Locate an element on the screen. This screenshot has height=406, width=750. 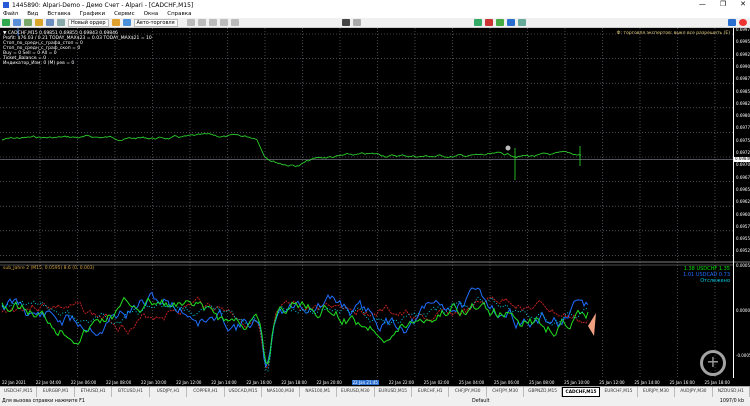
close-button: ✕ is located at coordinates (743, 4).